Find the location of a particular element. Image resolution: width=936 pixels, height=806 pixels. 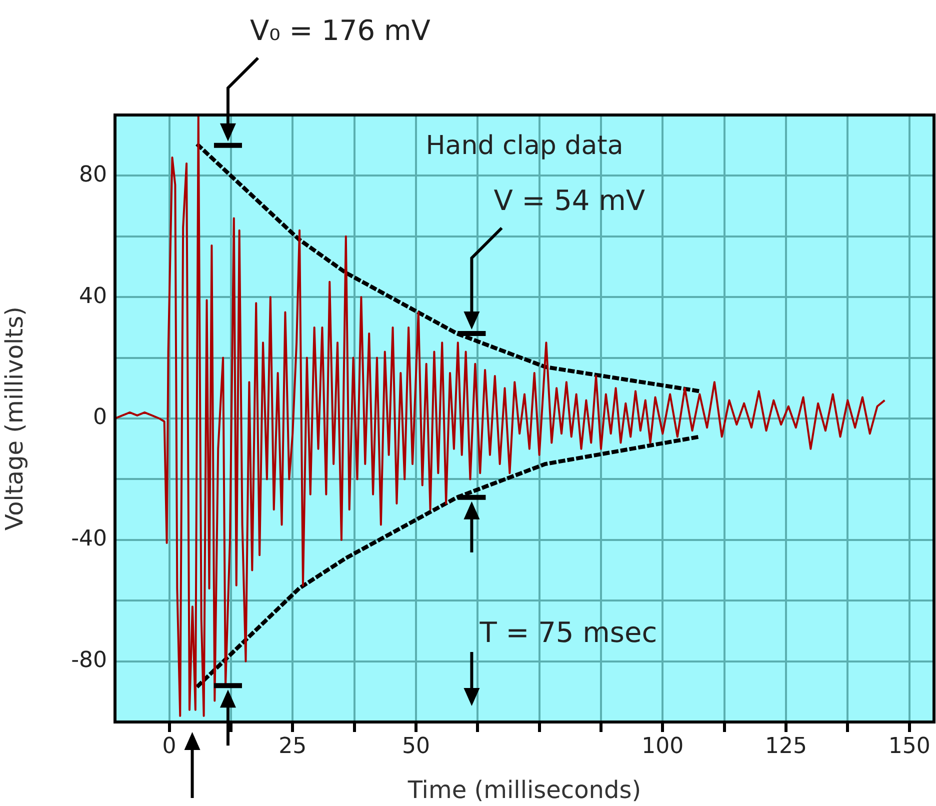

x-tick-label: 0 is located at coordinates (169, 746).